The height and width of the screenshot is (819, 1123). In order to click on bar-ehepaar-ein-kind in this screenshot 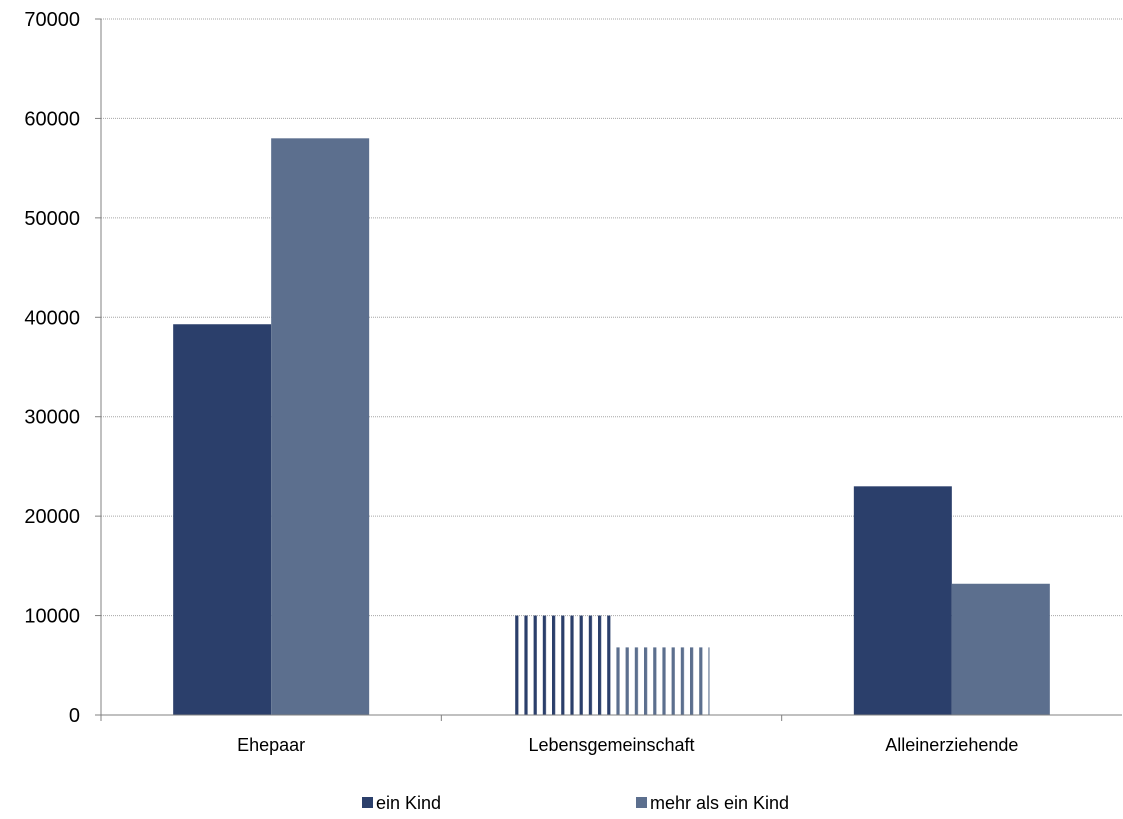, I will do `click(222, 519)`.